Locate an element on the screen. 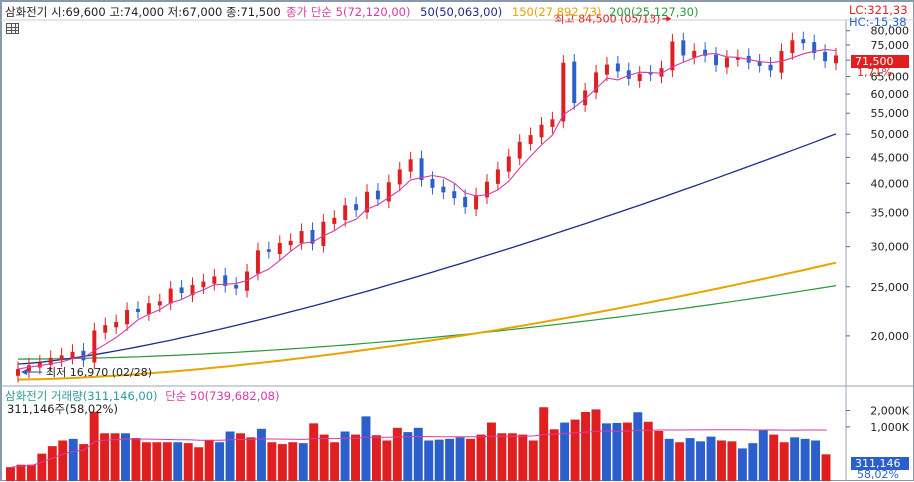  price-tick-label: 55,000 is located at coordinates (890, 113).